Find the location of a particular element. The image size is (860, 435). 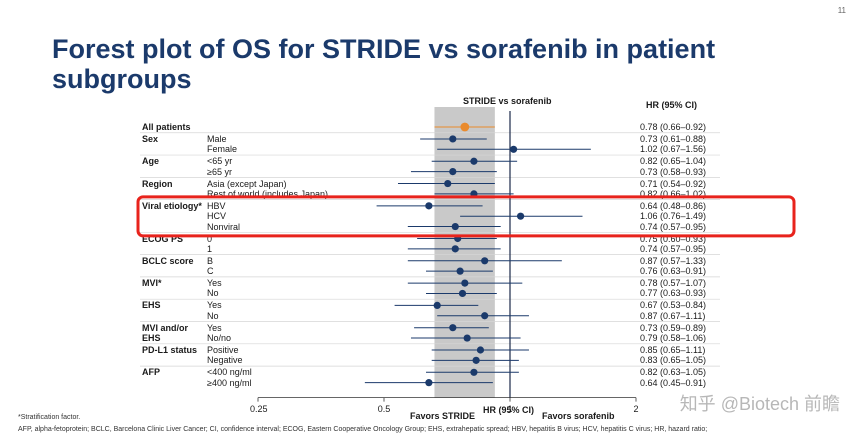

x-tick-label: 0.25 is located at coordinates (259, 408).